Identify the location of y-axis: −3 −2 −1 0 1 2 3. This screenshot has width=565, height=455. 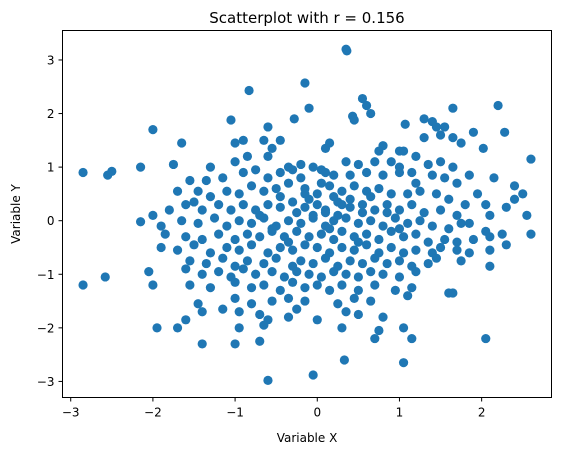
(50, 221).